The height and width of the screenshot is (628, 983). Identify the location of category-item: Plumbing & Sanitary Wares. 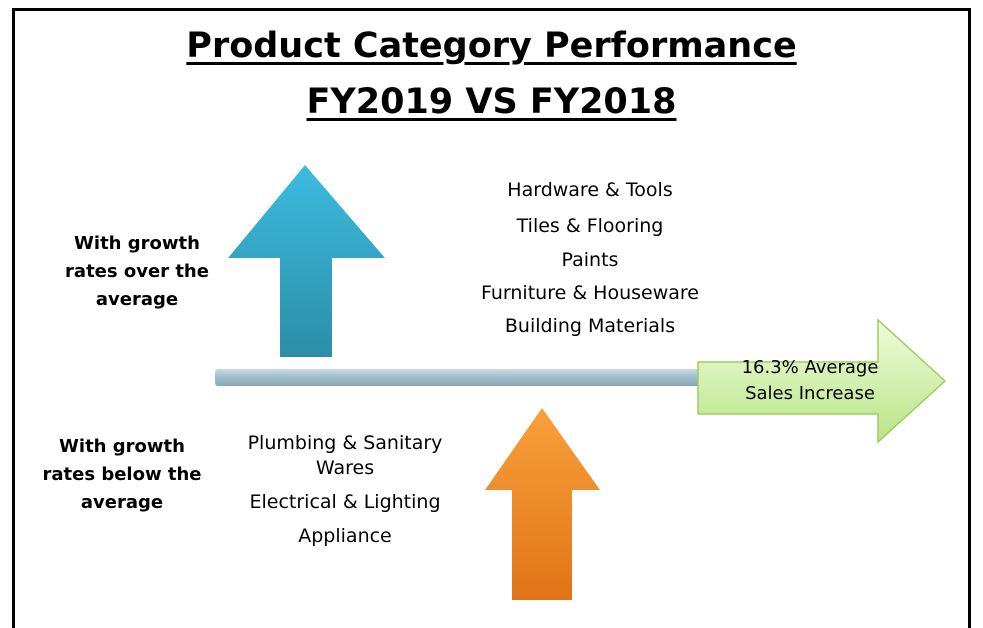
(345, 455).